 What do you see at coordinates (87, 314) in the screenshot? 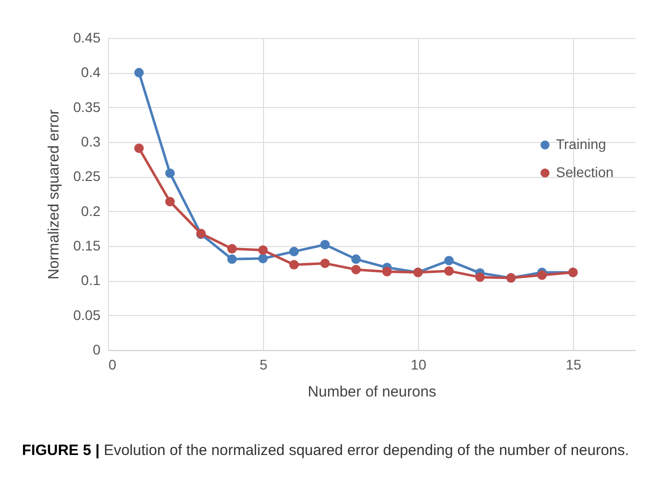
I see `y-tick-label: 0.05` at bounding box center [87, 314].